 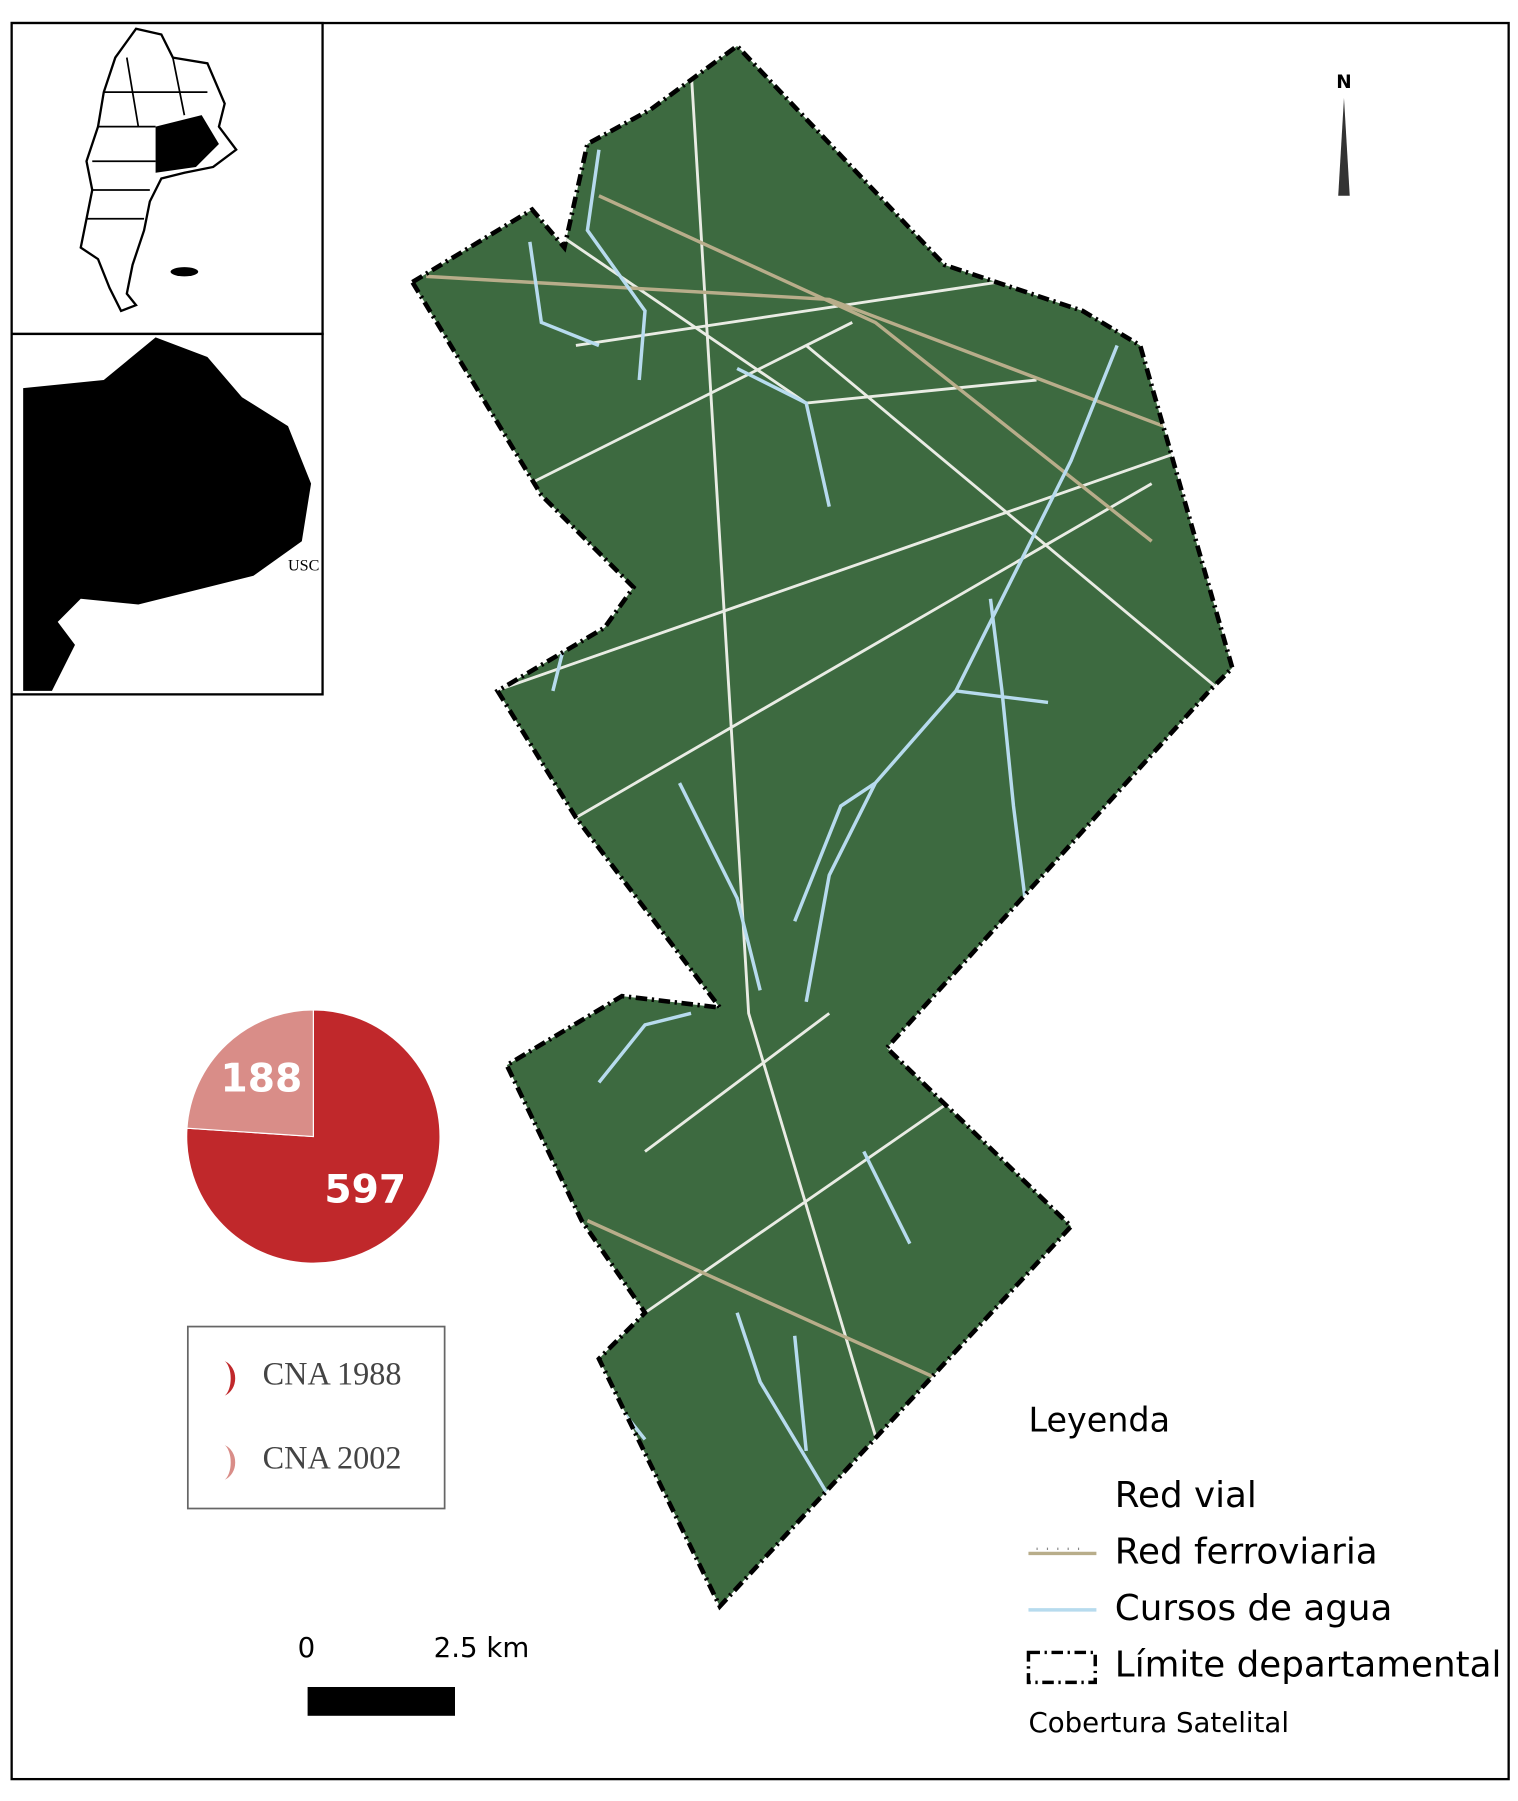 I want to click on legend-item: Red vial, so click(x=1186, y=1495).